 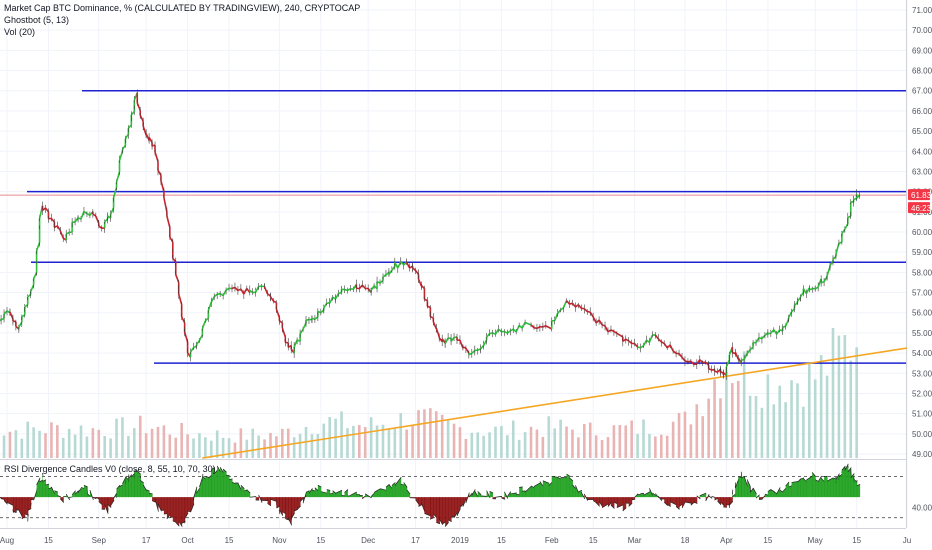 What do you see at coordinates (453, 495) in the screenshot?
I see `rsi-pane` at bounding box center [453, 495].